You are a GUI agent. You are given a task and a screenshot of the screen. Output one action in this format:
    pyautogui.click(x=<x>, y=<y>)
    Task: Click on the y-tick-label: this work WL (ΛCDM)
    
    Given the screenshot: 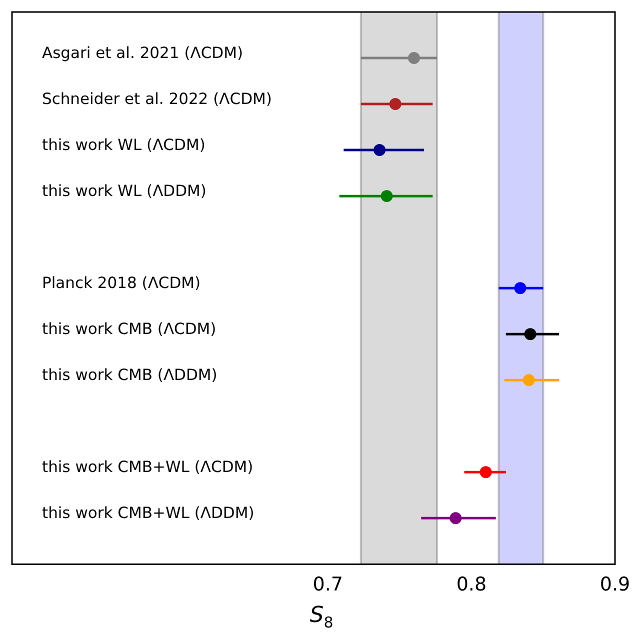 What is the action you would take?
    pyautogui.click(x=124, y=145)
    